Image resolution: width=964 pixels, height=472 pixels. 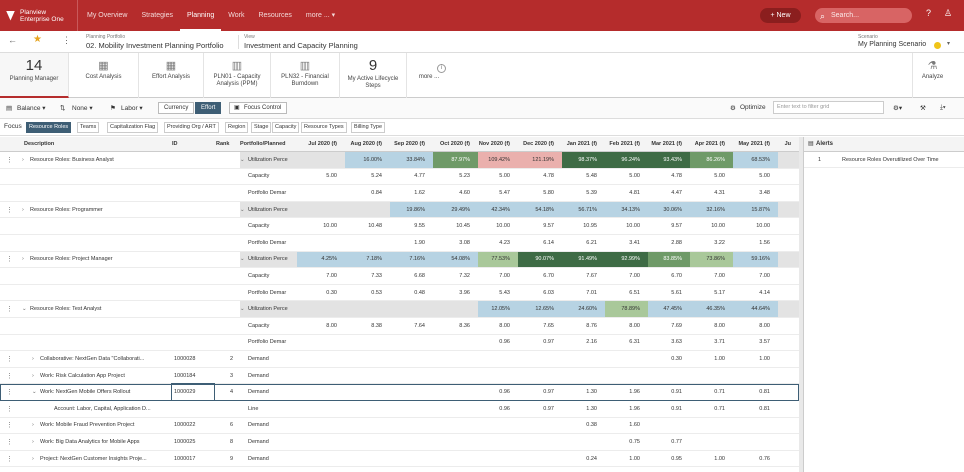 What do you see at coordinates (455, 144) in the screenshot?
I see `col-month: Oct 2020 (f)` at bounding box center [455, 144].